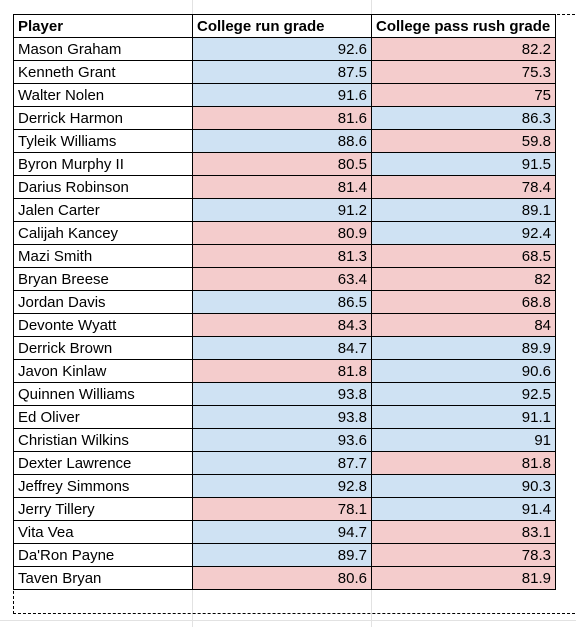 The image size is (576, 627). I want to click on pass-rush-grade-cell: 92.5, so click(463, 394).